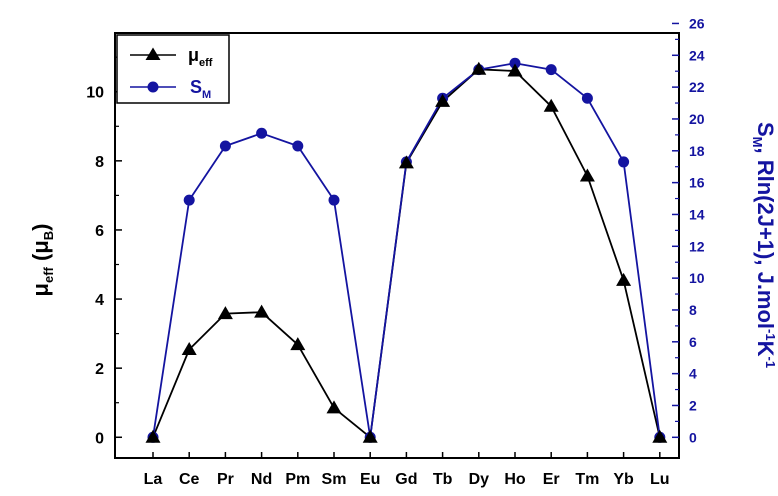 This screenshot has width=778, height=496. What do you see at coordinates (153, 479) in the screenshot?
I see `x-tick-label: La` at bounding box center [153, 479].